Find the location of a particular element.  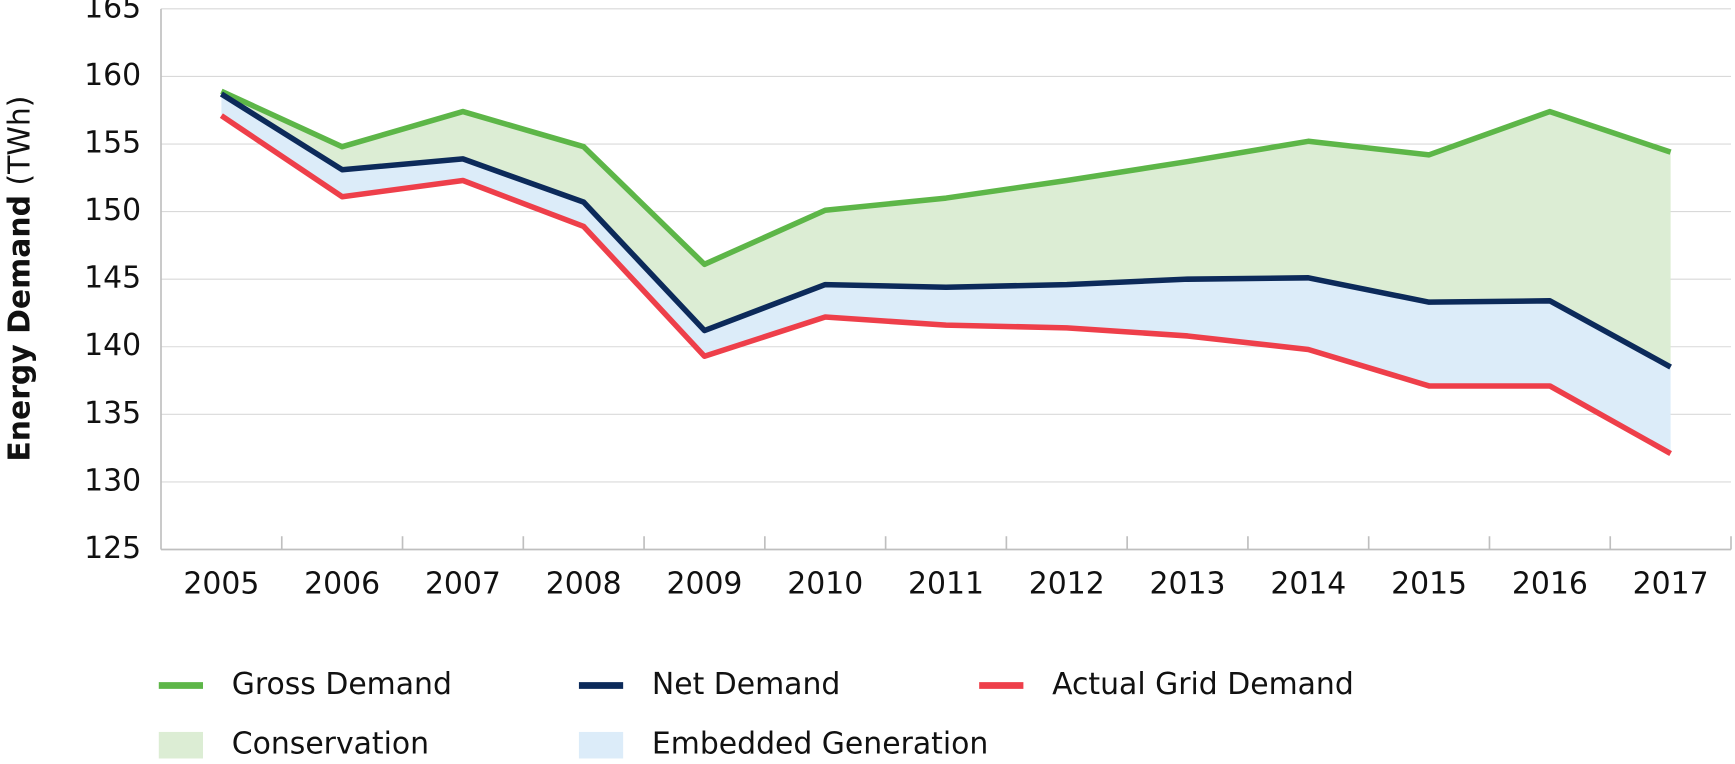

y-tick-label: 135 is located at coordinates (112, 413).